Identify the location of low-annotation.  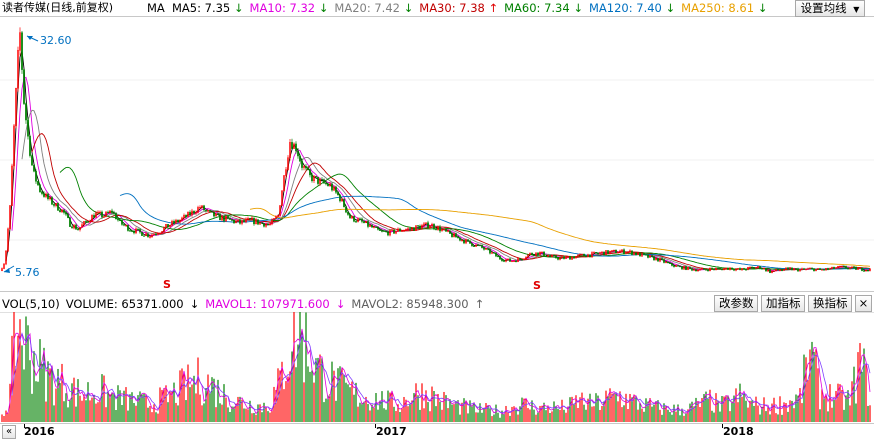
(9, 269).